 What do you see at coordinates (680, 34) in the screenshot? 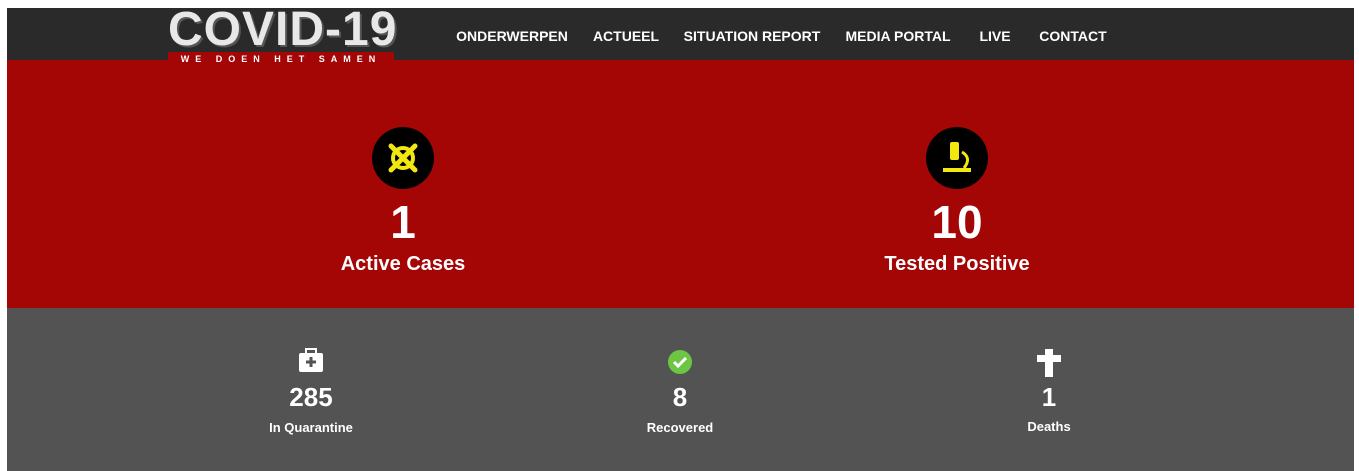
I see `nav-bar` at bounding box center [680, 34].